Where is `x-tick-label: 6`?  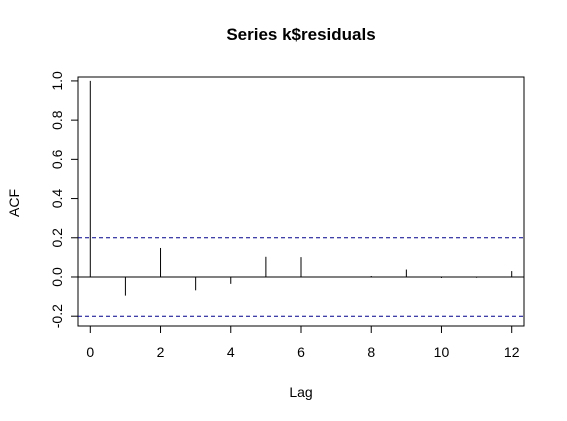
x-tick-label: 6 is located at coordinates (301, 352).